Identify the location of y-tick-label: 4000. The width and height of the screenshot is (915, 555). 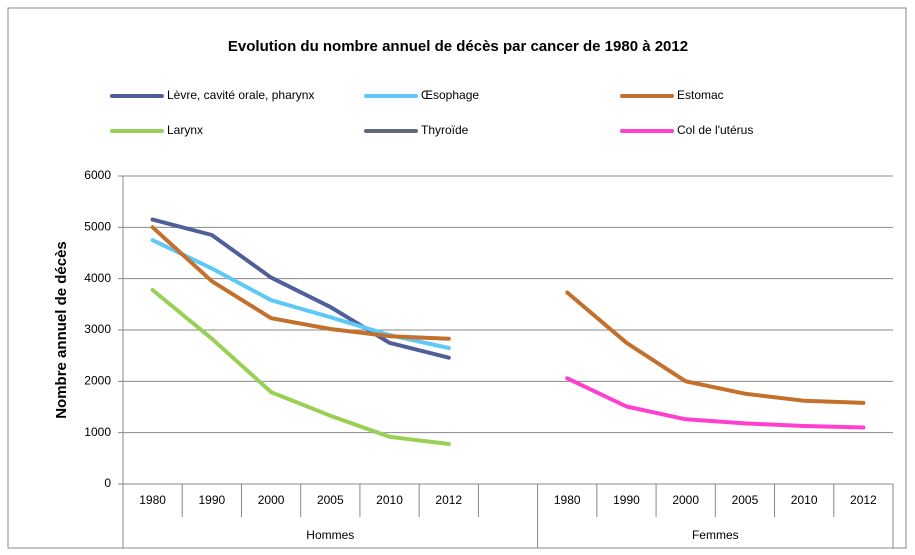
(97, 278).